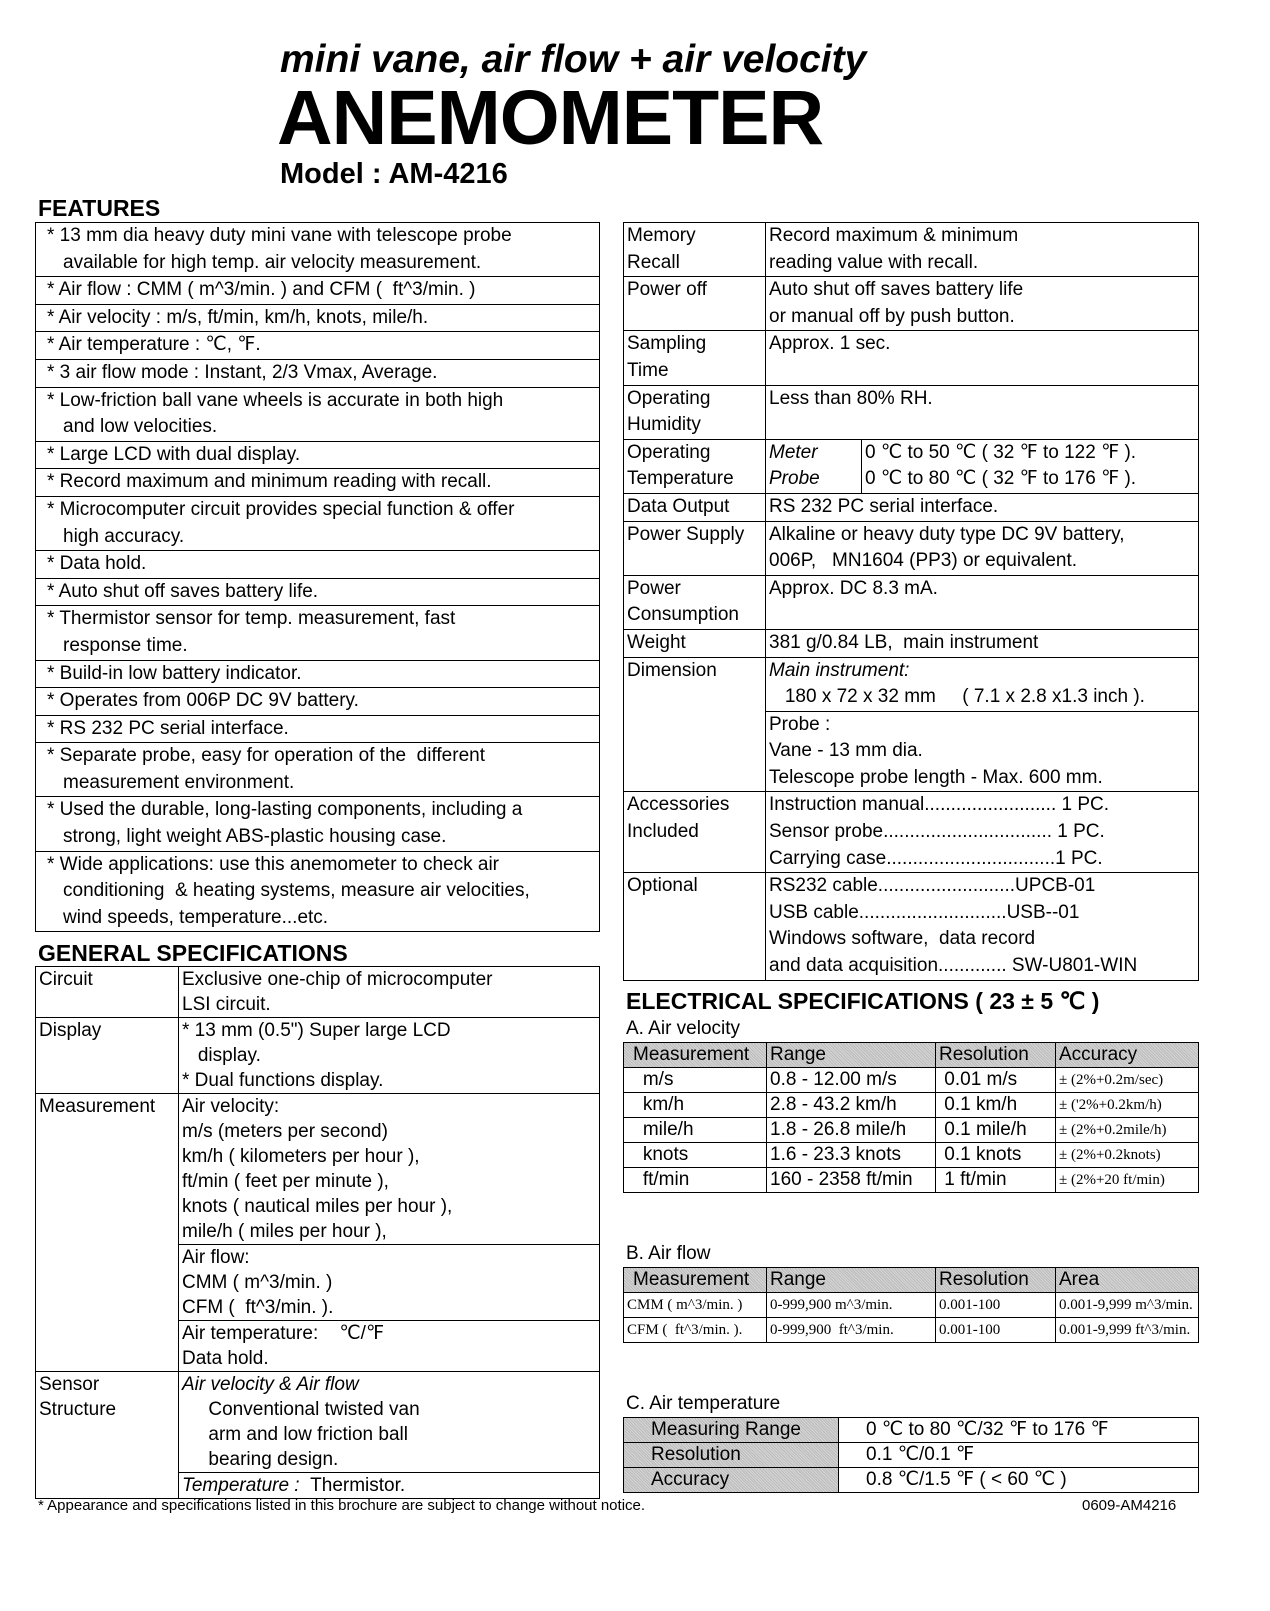 The image size is (1270, 1611). What do you see at coordinates (694, 249) in the screenshot?
I see `spec-label: Memory Recall` at bounding box center [694, 249].